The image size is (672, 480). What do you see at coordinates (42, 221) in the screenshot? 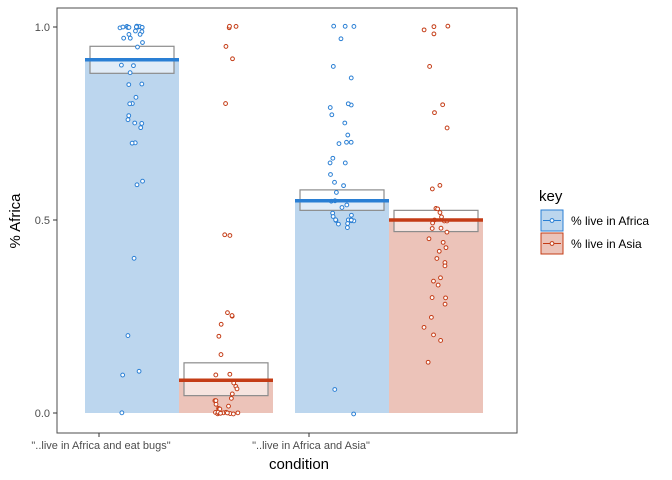
I see `y-tick-label: 0.5` at bounding box center [42, 221].